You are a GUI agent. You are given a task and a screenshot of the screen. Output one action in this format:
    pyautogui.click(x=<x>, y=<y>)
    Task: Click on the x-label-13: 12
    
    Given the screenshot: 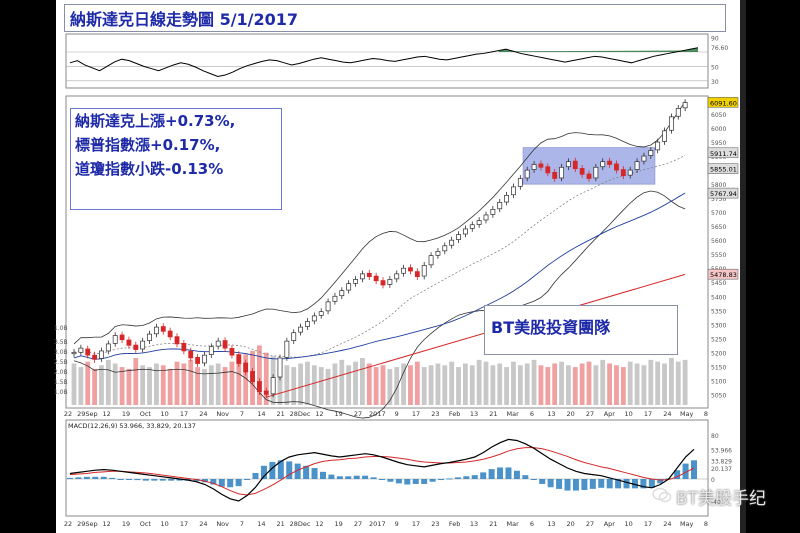 What is the action you would take?
    pyautogui.click(x=319, y=414)
    